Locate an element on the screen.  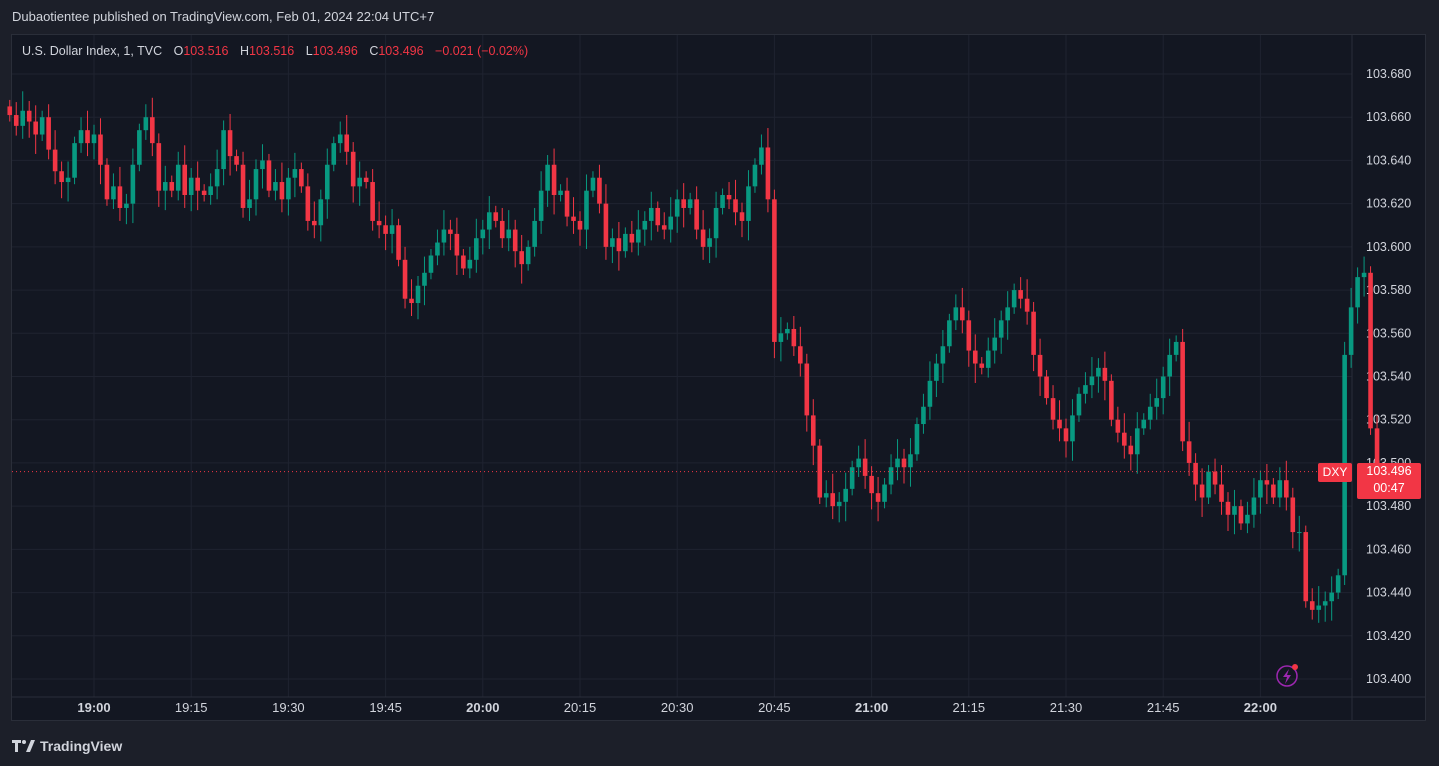
y-tick-label: 103.640 is located at coordinates (1388, 160).